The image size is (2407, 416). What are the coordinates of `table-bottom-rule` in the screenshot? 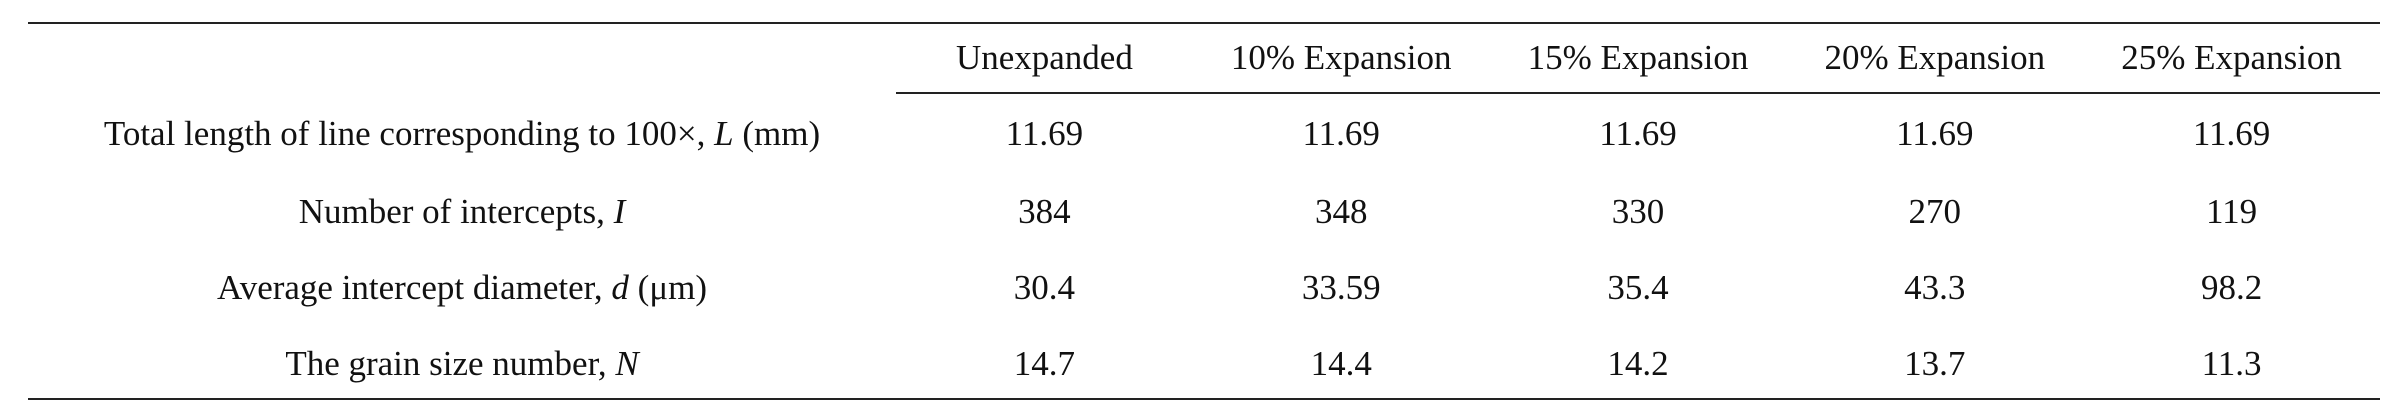 It's located at (1204, 399).